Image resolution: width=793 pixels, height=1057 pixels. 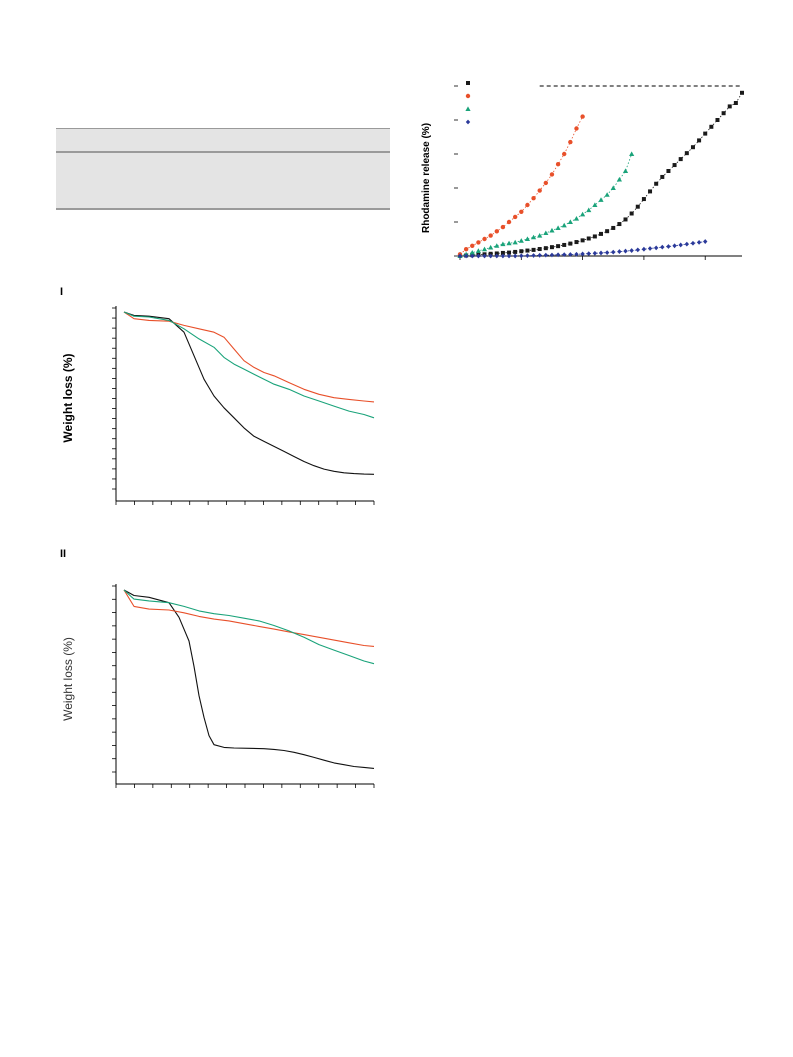 I want to click on table-band, so click(x=223, y=169).